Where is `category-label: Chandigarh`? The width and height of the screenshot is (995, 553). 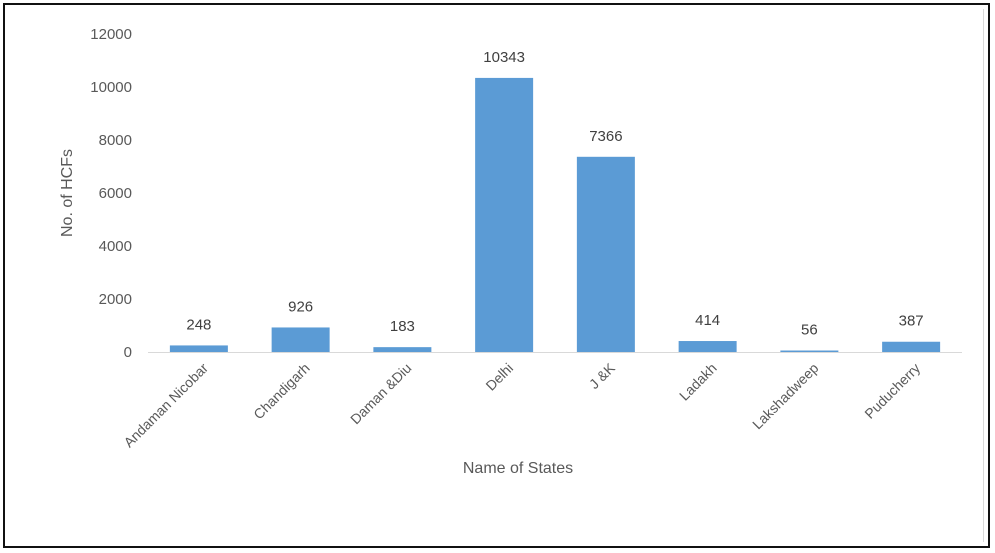
category-label: Chandigarh is located at coordinates (281, 391).